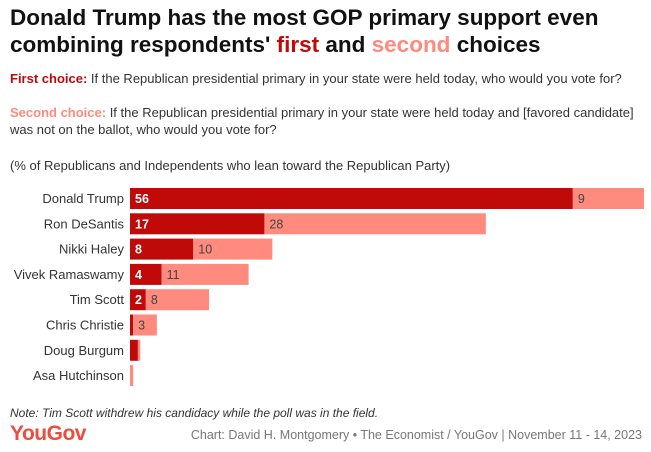  What do you see at coordinates (581, 199) in the screenshot?
I see `second-choice-value: 9` at bounding box center [581, 199].